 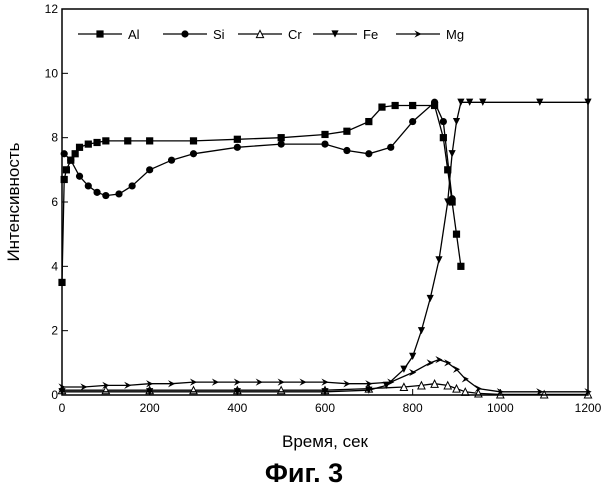 I want to click on data-point-cr, so click(x=456, y=388).